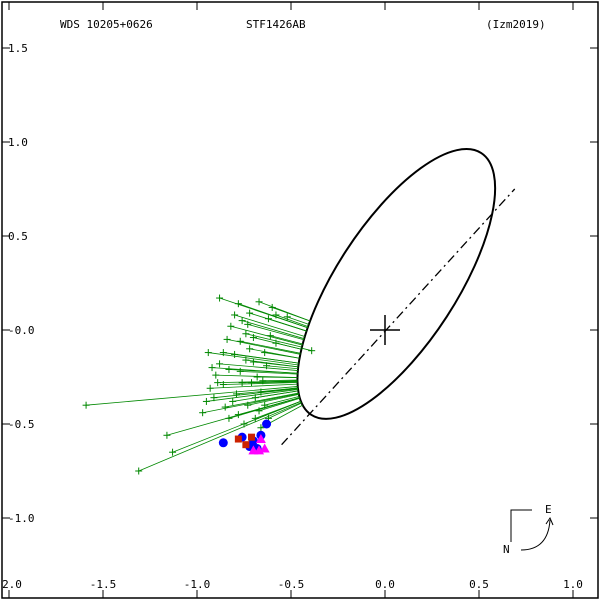  I want to click on y-tick-label: -0.0, so click(21, 330).